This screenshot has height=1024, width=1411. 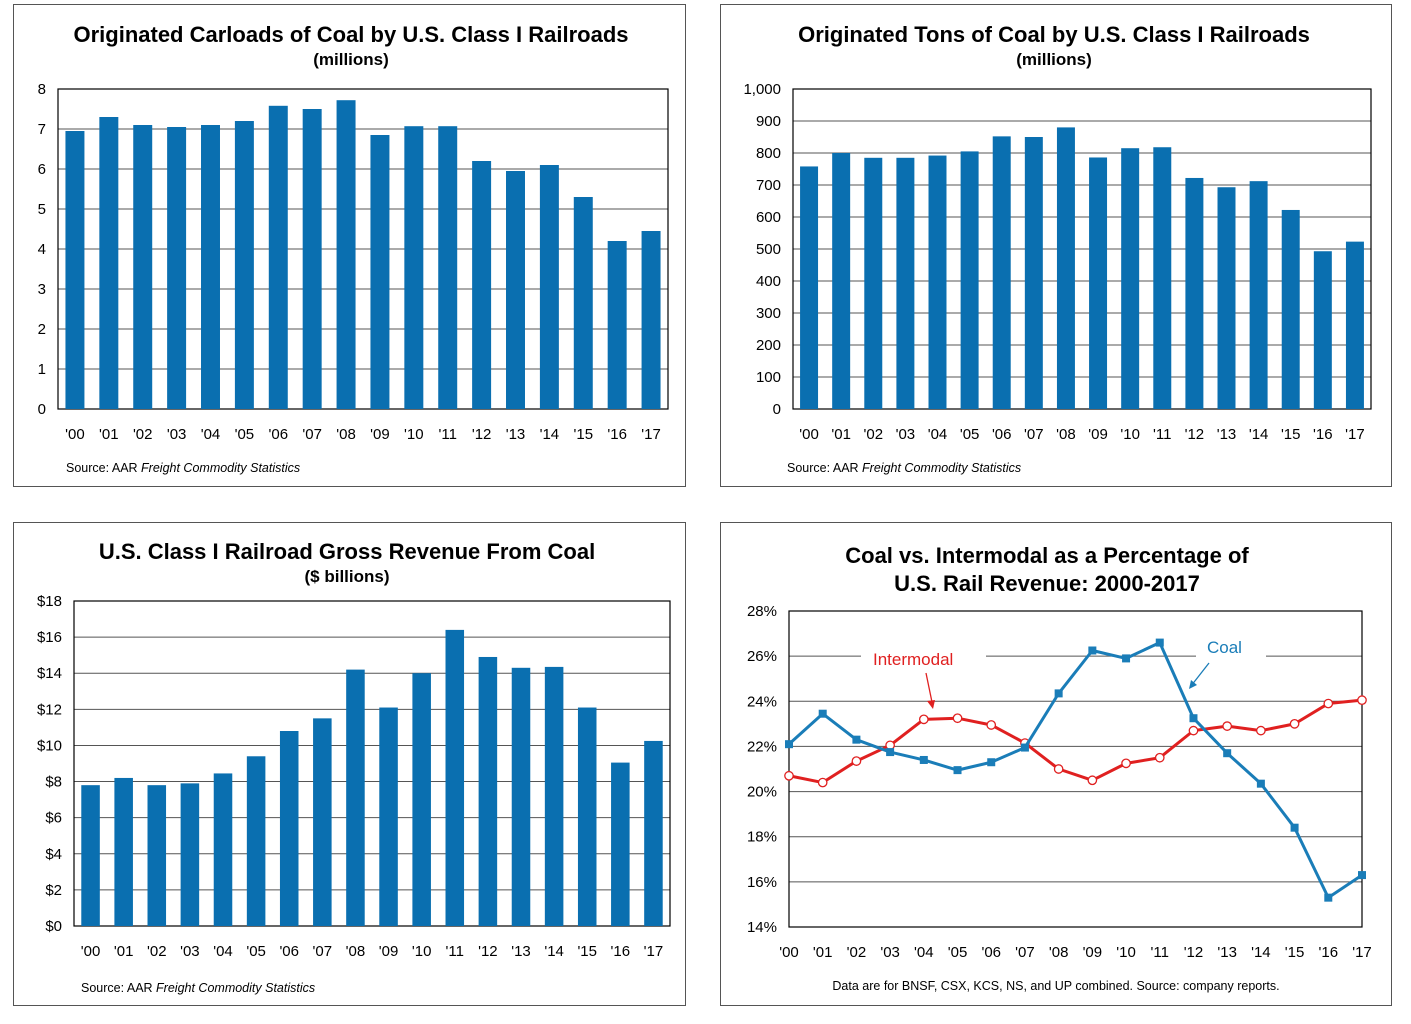 What do you see at coordinates (617, 434) in the screenshot?
I see `carloads-xtick-label: '16` at bounding box center [617, 434].